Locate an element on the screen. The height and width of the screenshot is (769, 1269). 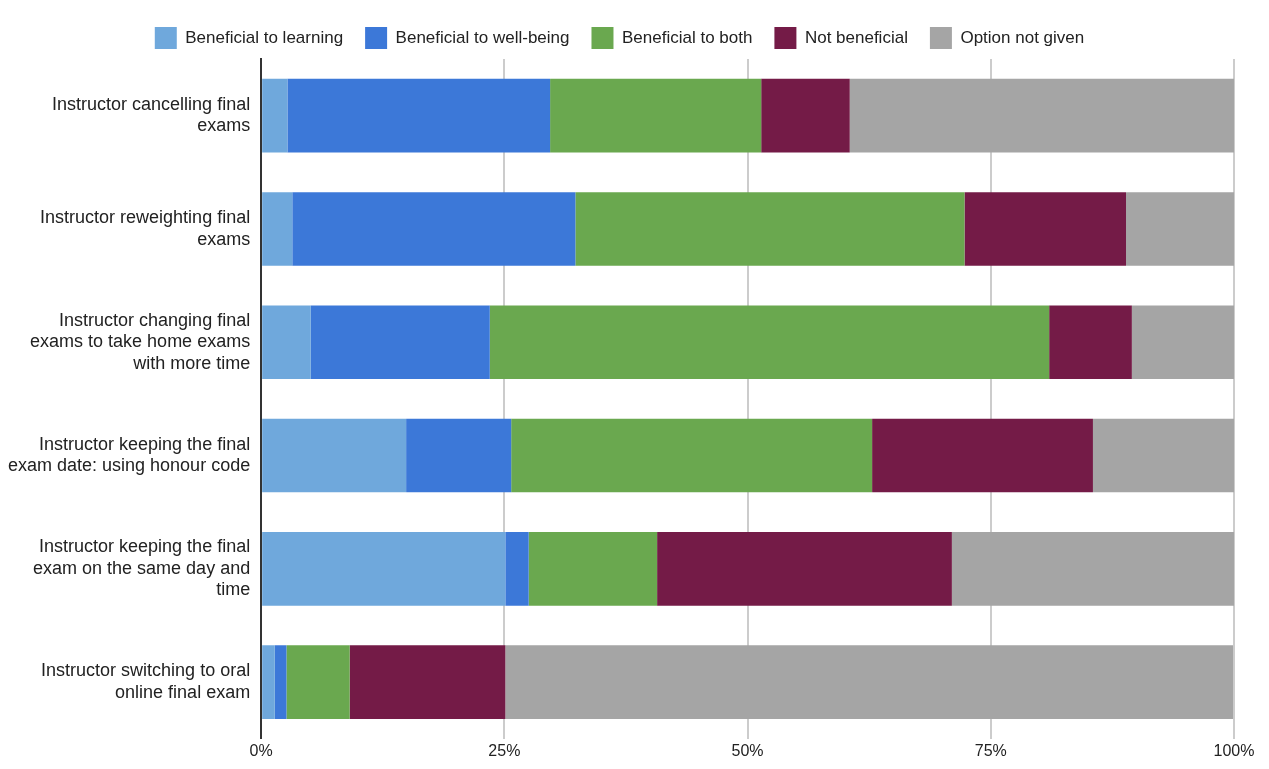
legend-label: Not beneficial is located at coordinates (856, 37).